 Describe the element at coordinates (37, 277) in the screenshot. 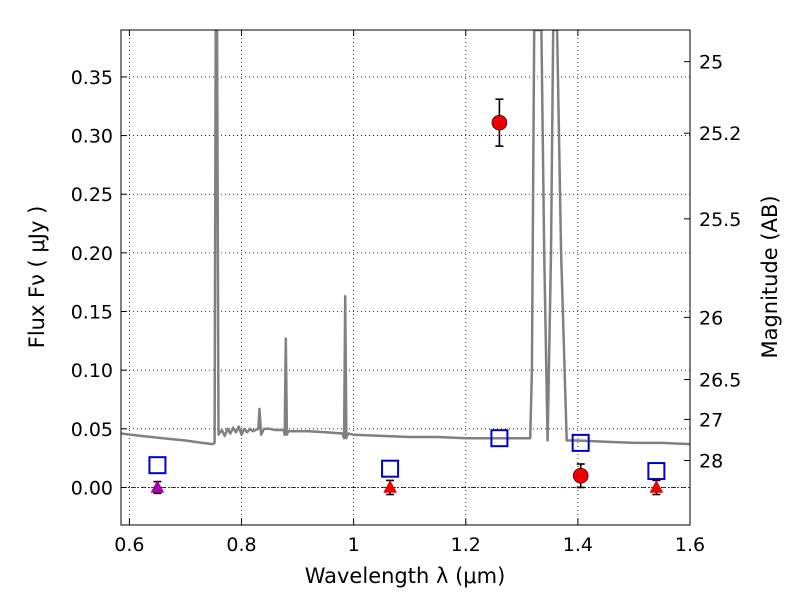

I see `y-axis-label: Flux Fν ( μJy )` at that location.